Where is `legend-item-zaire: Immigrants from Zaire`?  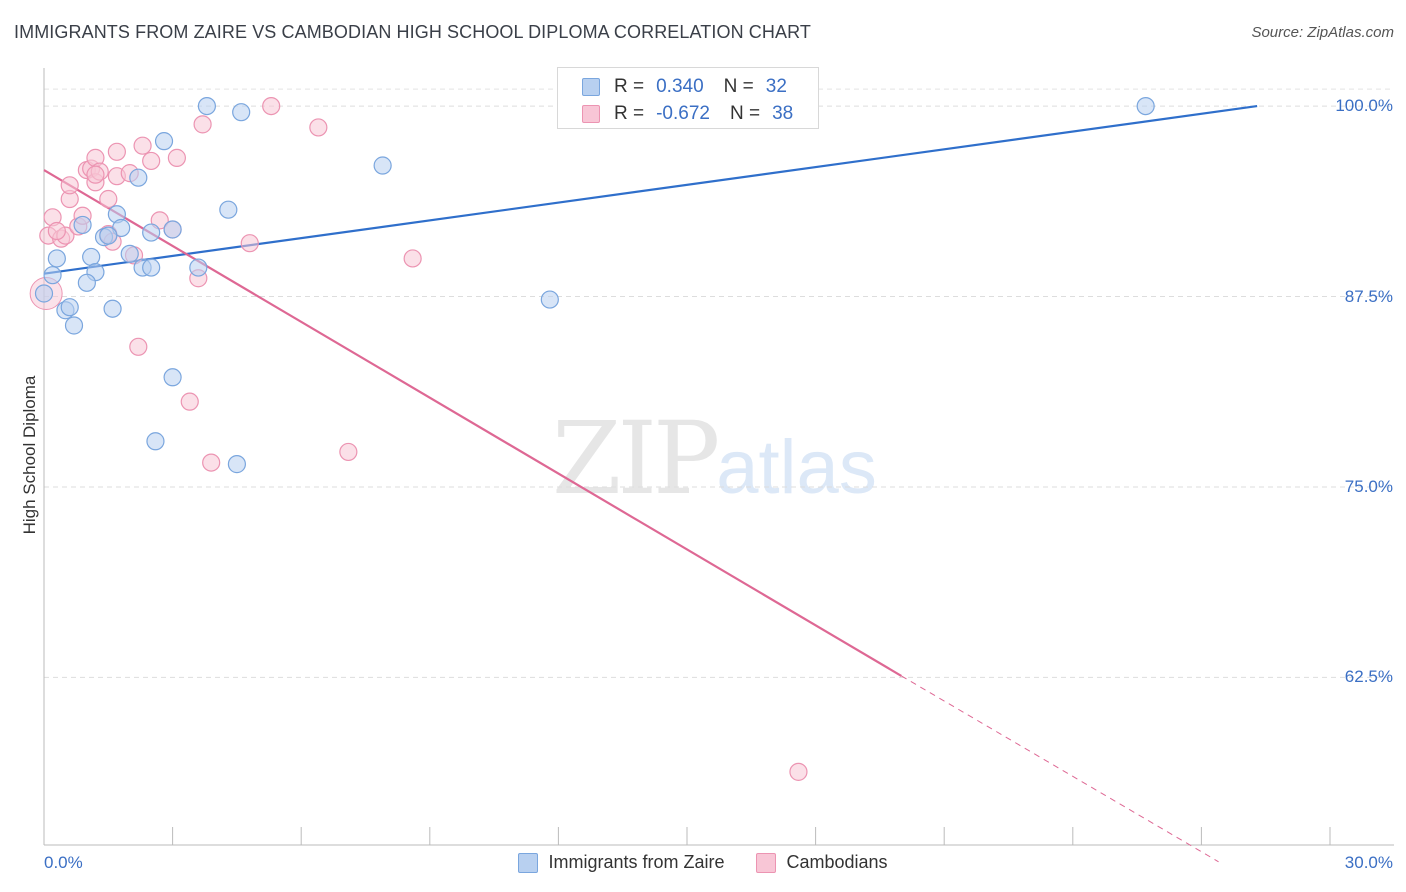
legend-item-zaire: Immigrants from Zaire is located at coordinates (621, 862).